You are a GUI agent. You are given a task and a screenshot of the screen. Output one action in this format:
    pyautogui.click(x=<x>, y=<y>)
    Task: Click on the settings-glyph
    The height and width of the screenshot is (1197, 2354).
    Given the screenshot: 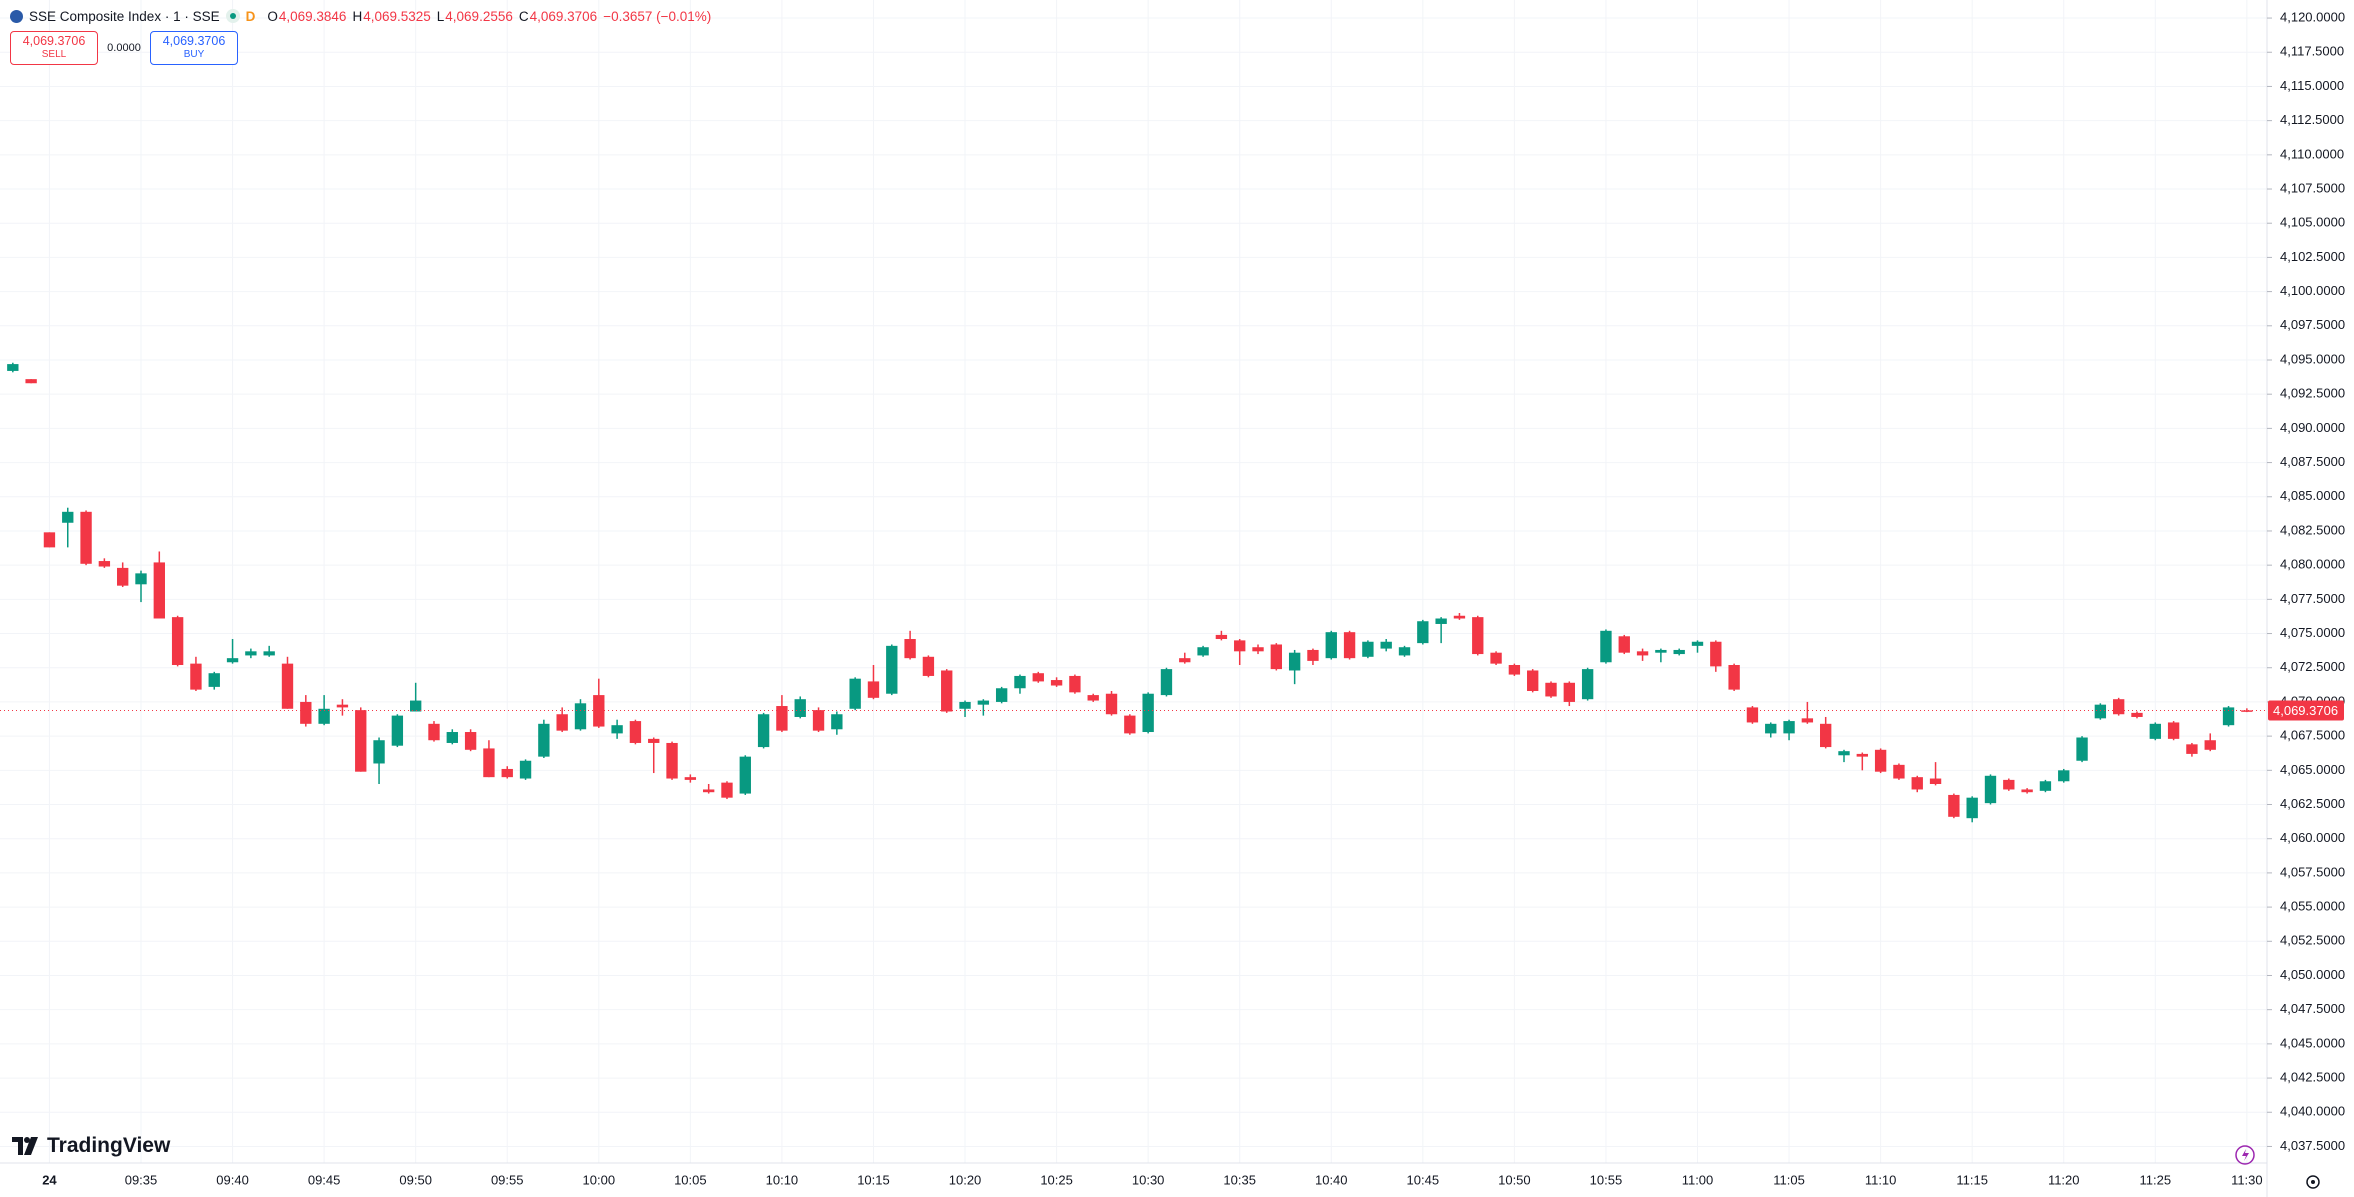 What is the action you would take?
    pyautogui.click(x=2313, y=1182)
    